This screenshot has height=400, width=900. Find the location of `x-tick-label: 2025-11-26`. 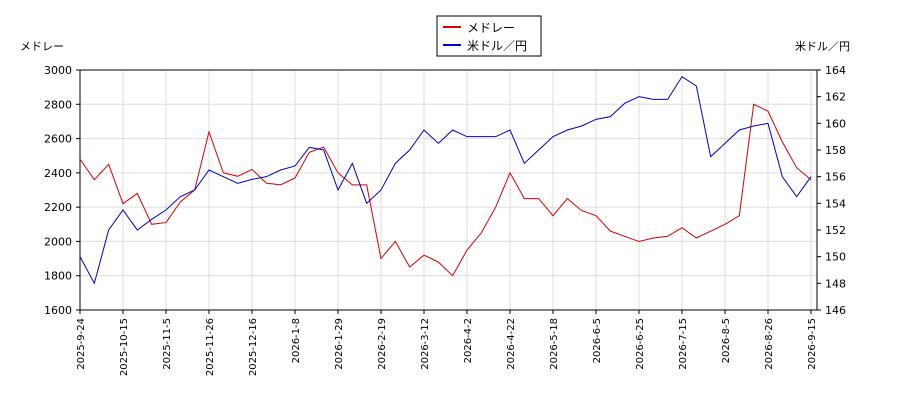

x-tick-label: 2025-11-26 is located at coordinates (210, 347).